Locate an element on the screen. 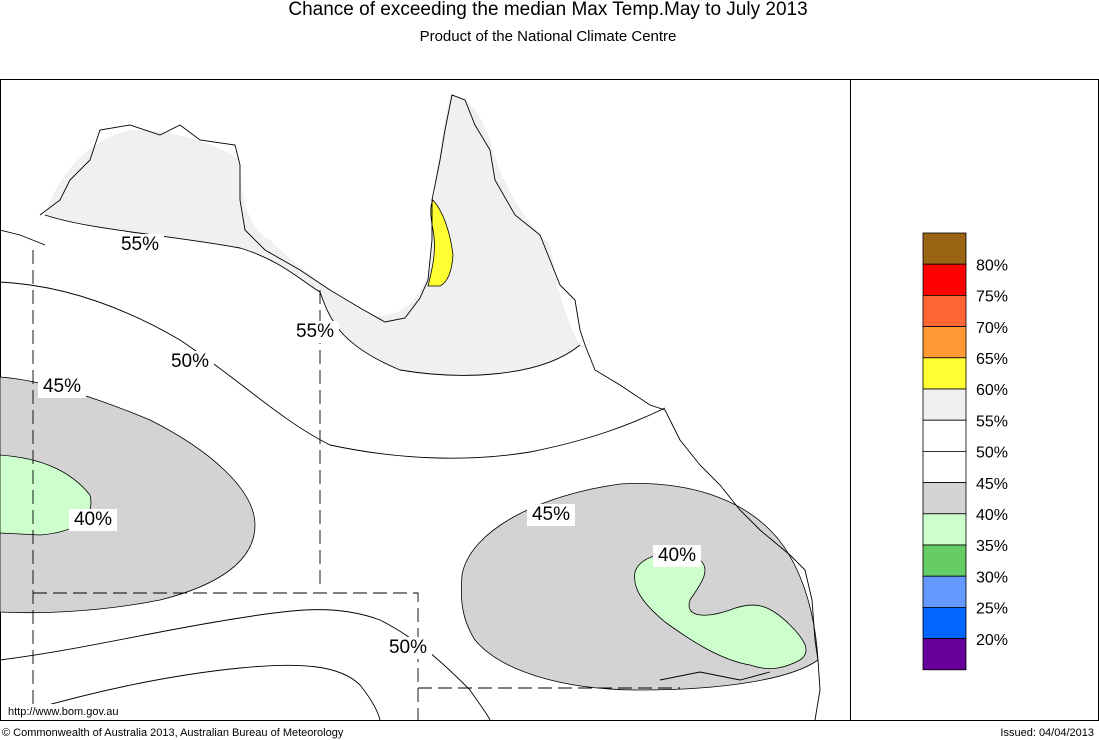 The image size is (1099, 740). legend-label: 40% is located at coordinates (992, 515).